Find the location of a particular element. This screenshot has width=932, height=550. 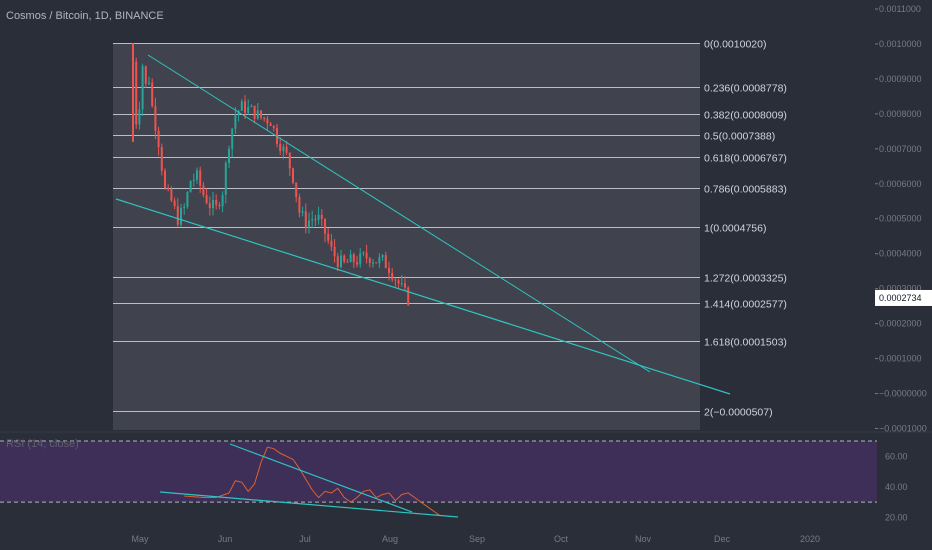

rsi-title: RSI (14, close) is located at coordinates (42, 444).